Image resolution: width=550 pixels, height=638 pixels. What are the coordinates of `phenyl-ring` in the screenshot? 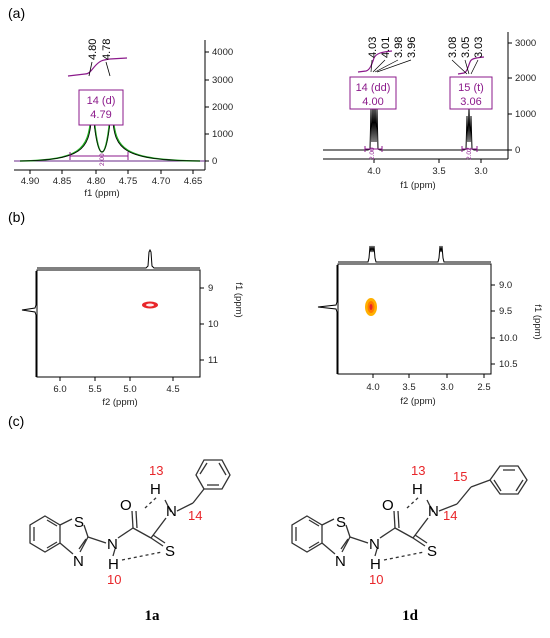 It's located at (508, 480).